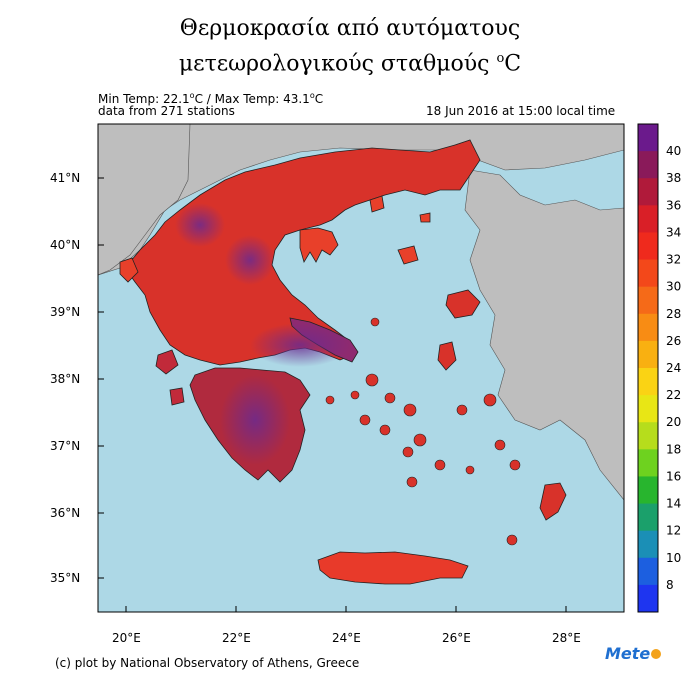 This screenshot has height=700, width=700. I want to click on longitude-axis, so click(346, 609).